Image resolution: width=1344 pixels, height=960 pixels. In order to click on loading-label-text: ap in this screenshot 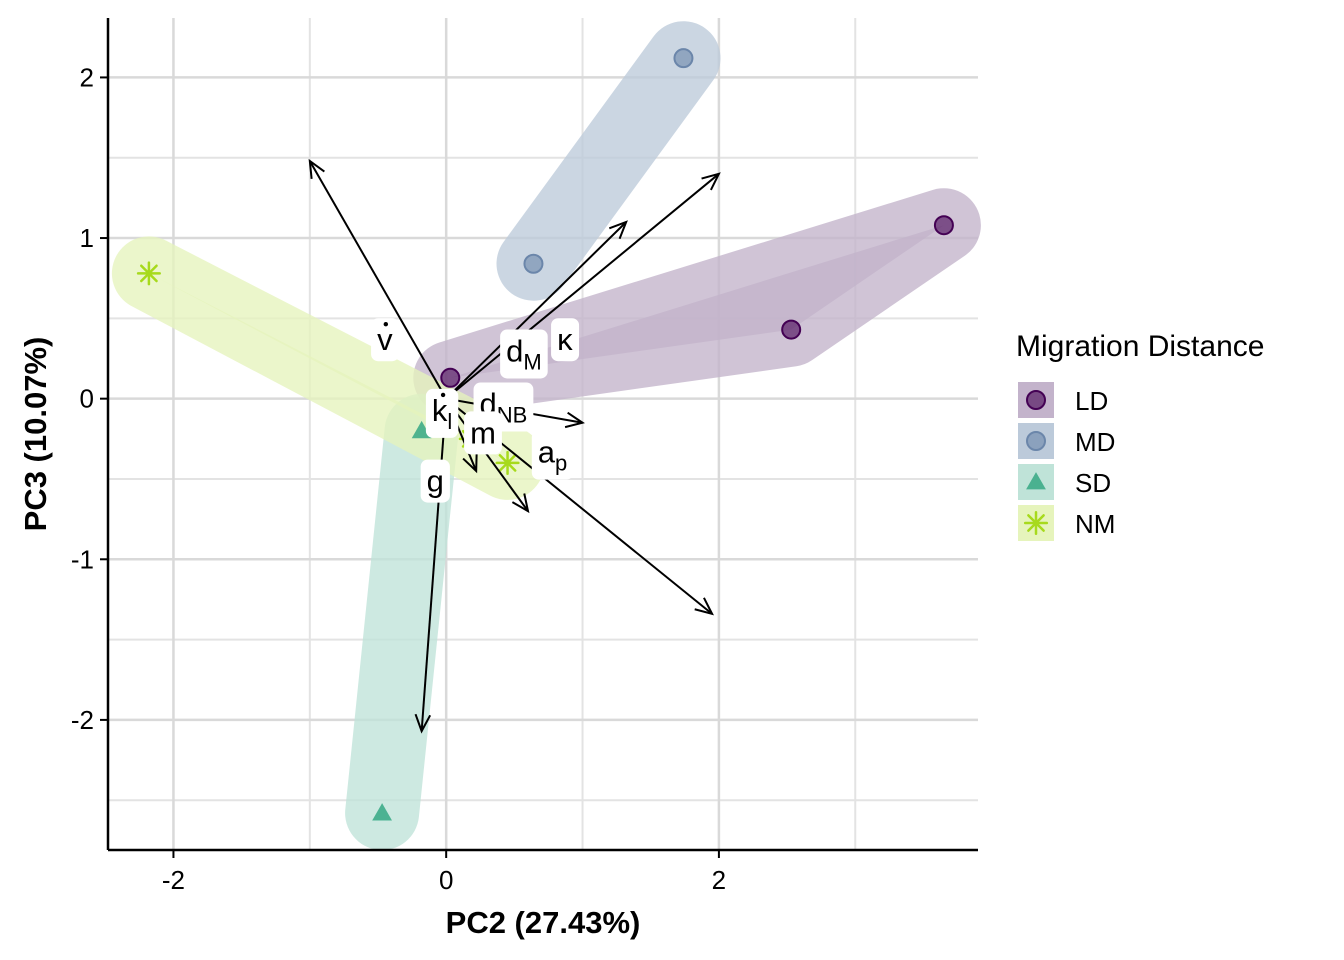, I will do `click(553, 455)`.